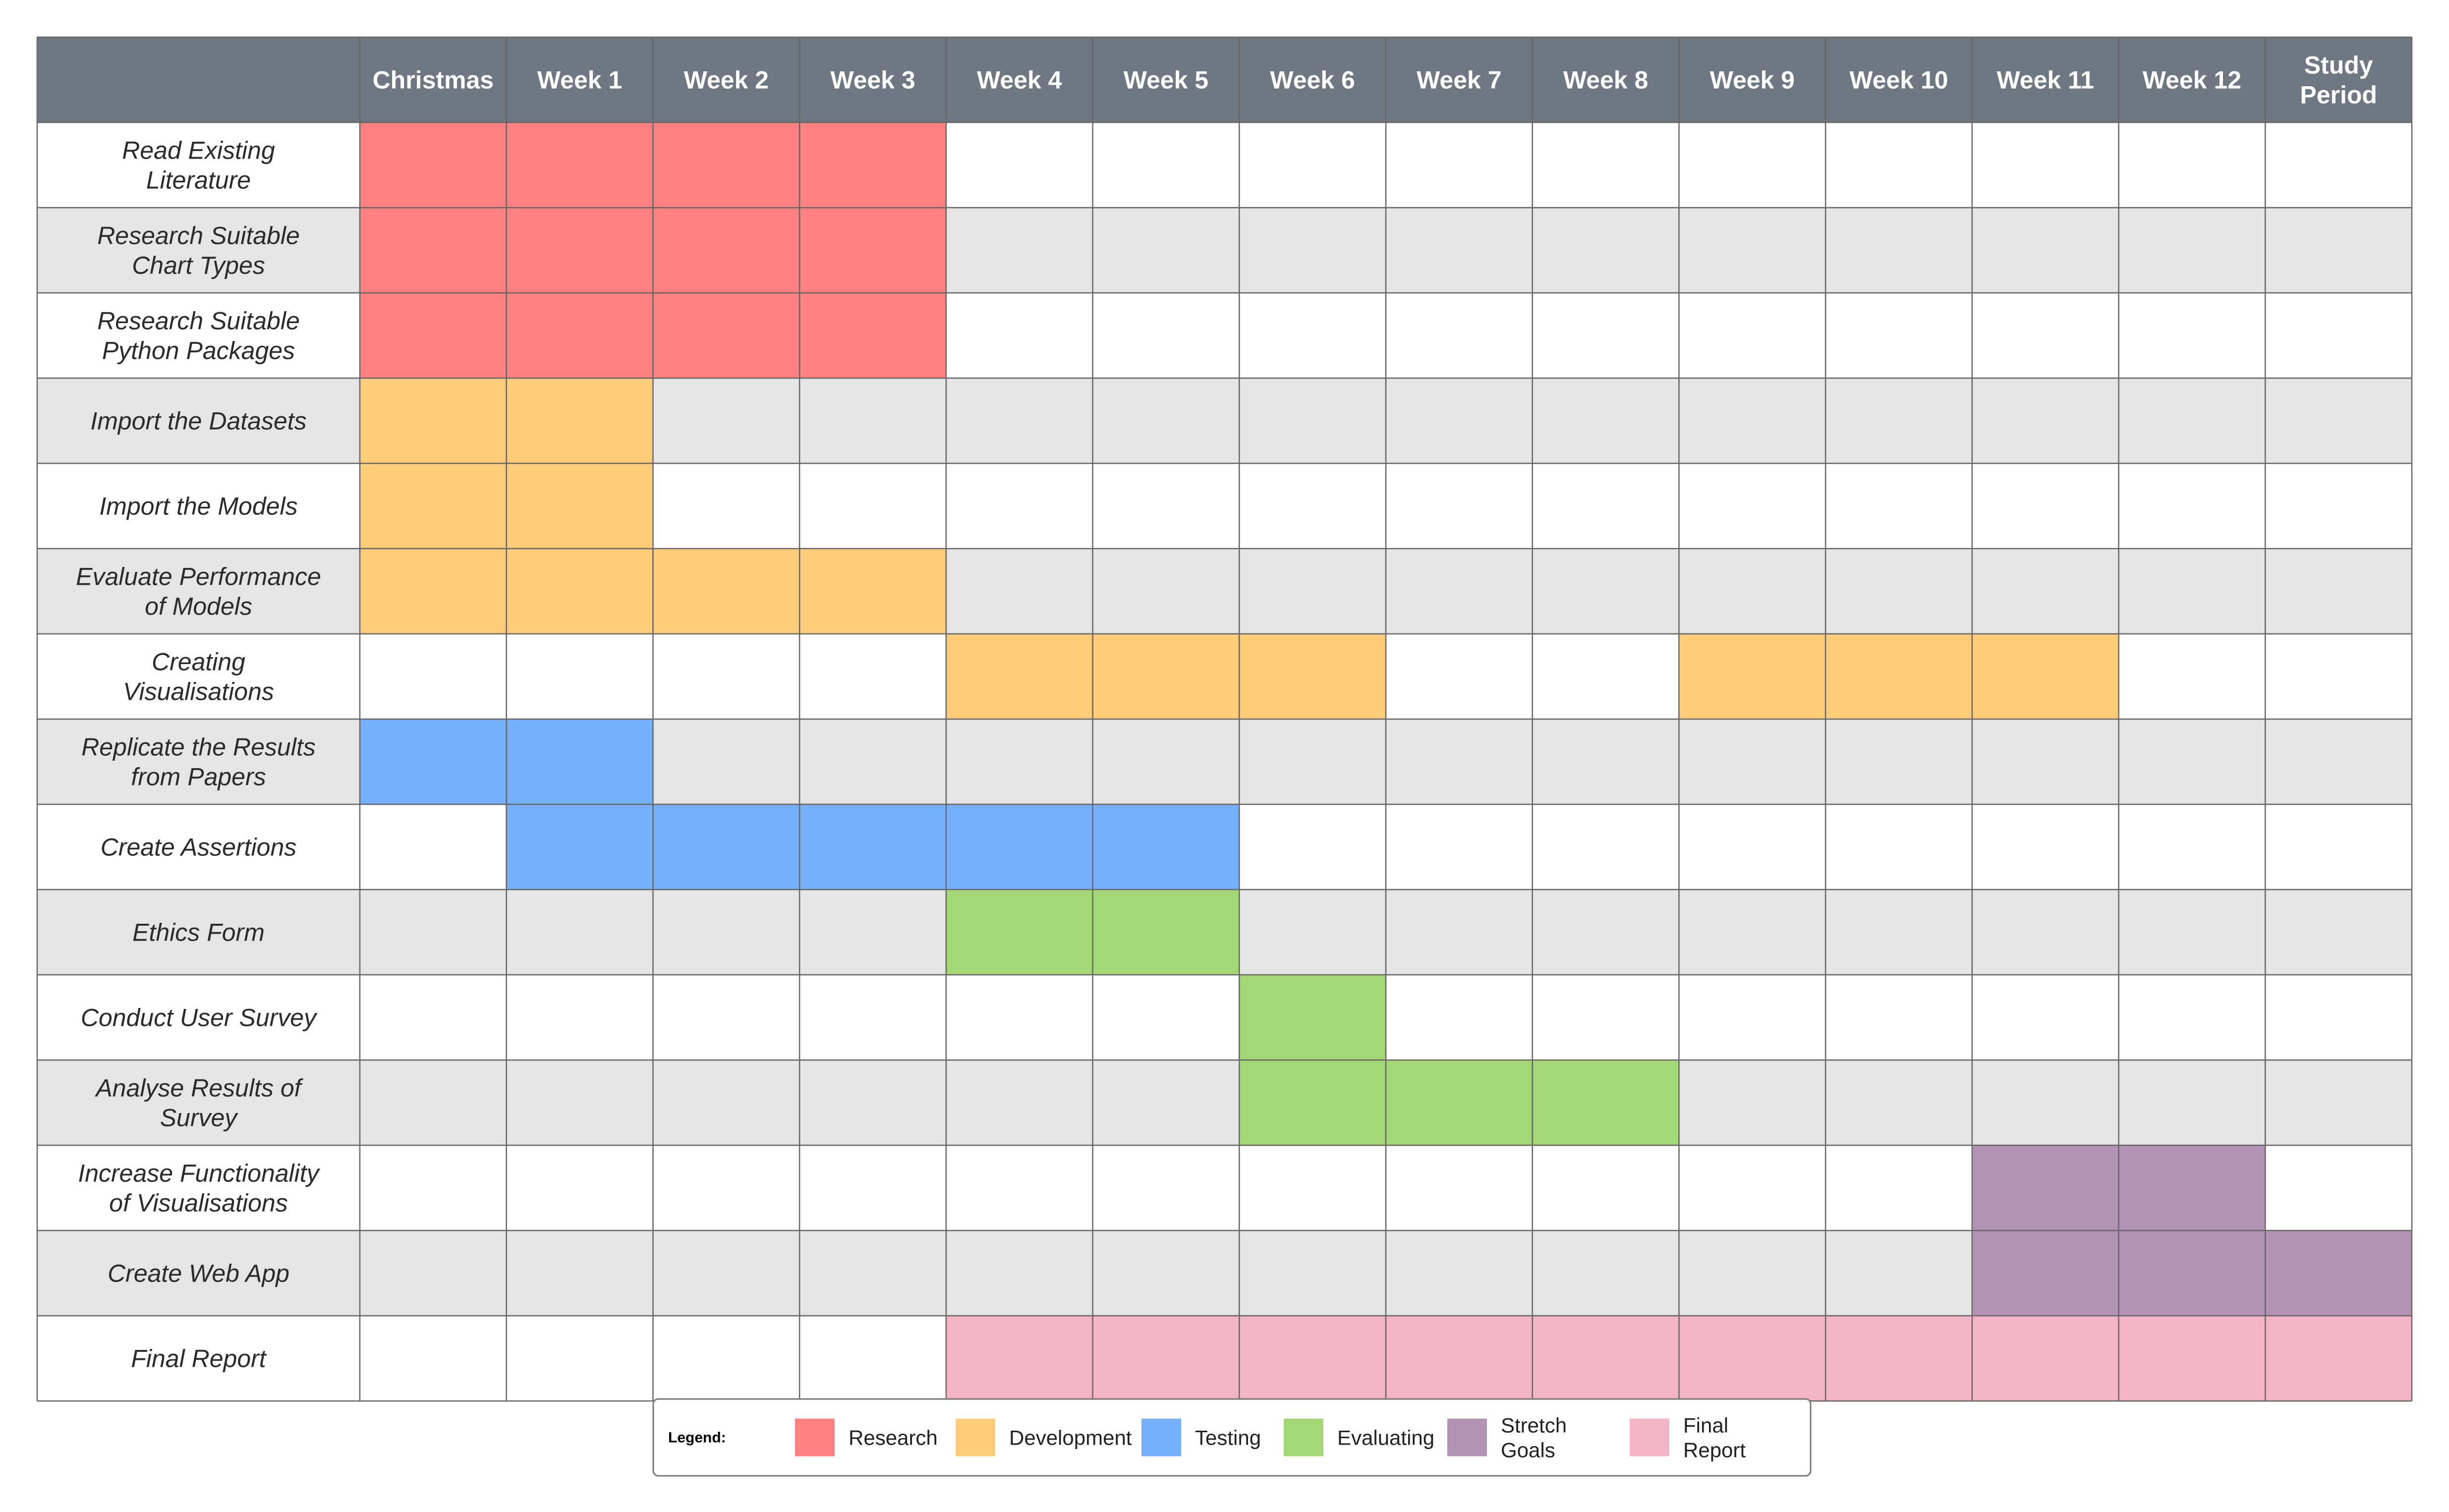 Image resolution: width=2449 pixels, height=1512 pixels. I want to click on task-label-final-report: Final Report, so click(199, 1359).